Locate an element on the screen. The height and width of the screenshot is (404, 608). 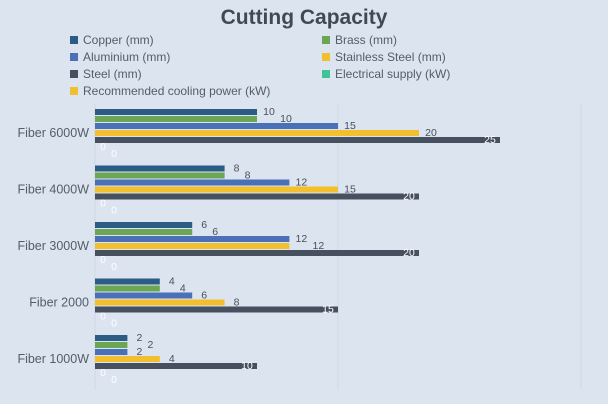
legend-label: Aluminium (mm) is located at coordinates (127, 57).